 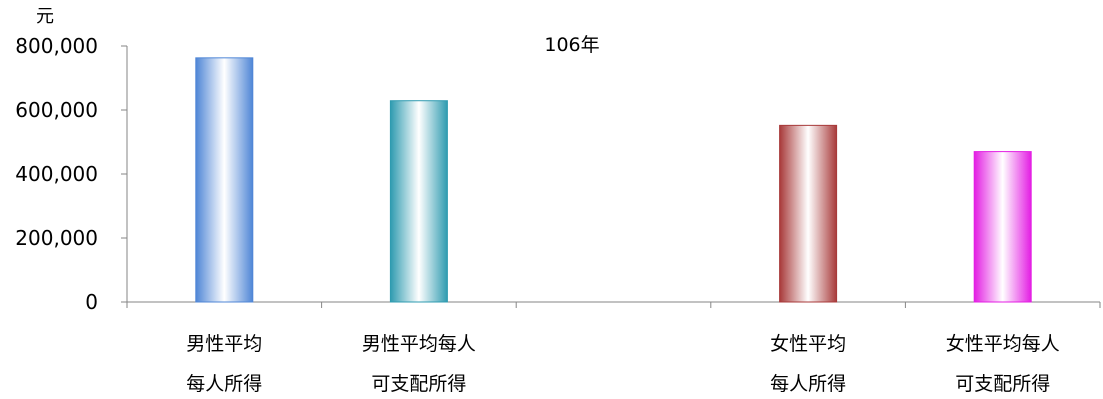 I want to click on category-label: 女性平均, so click(x=808, y=344).